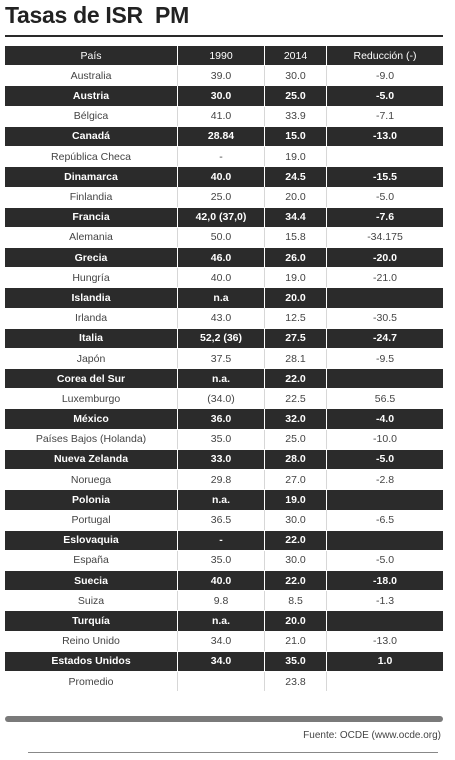 The image size is (455, 760). I want to click on table-cell-reduction: -15.5, so click(384, 177).